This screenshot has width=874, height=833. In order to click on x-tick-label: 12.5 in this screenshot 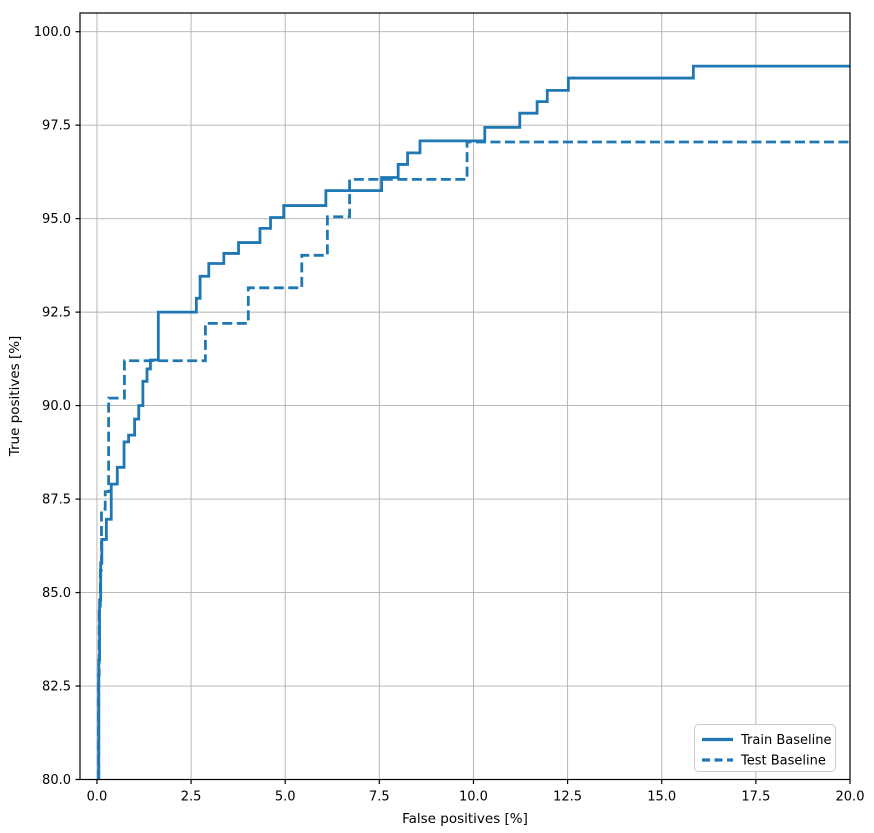, I will do `click(567, 797)`.